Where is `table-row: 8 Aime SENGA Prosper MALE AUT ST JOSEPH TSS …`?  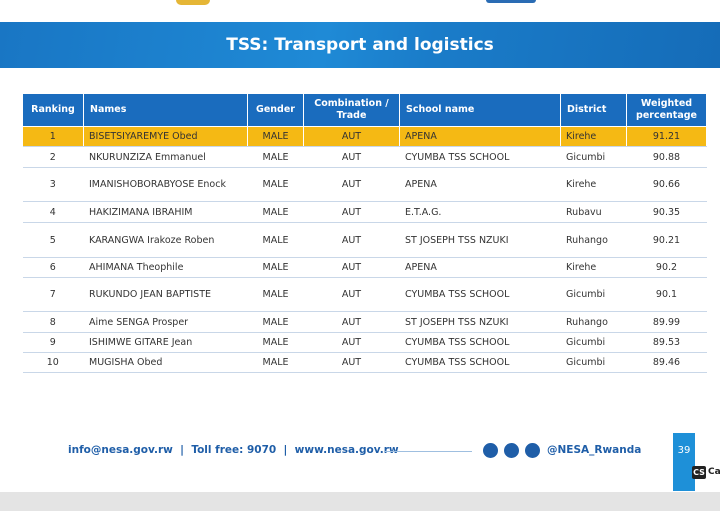 table-row: 8 Aime SENGA Prosper MALE AUT ST JOSEPH TSS … is located at coordinates (364, 322).